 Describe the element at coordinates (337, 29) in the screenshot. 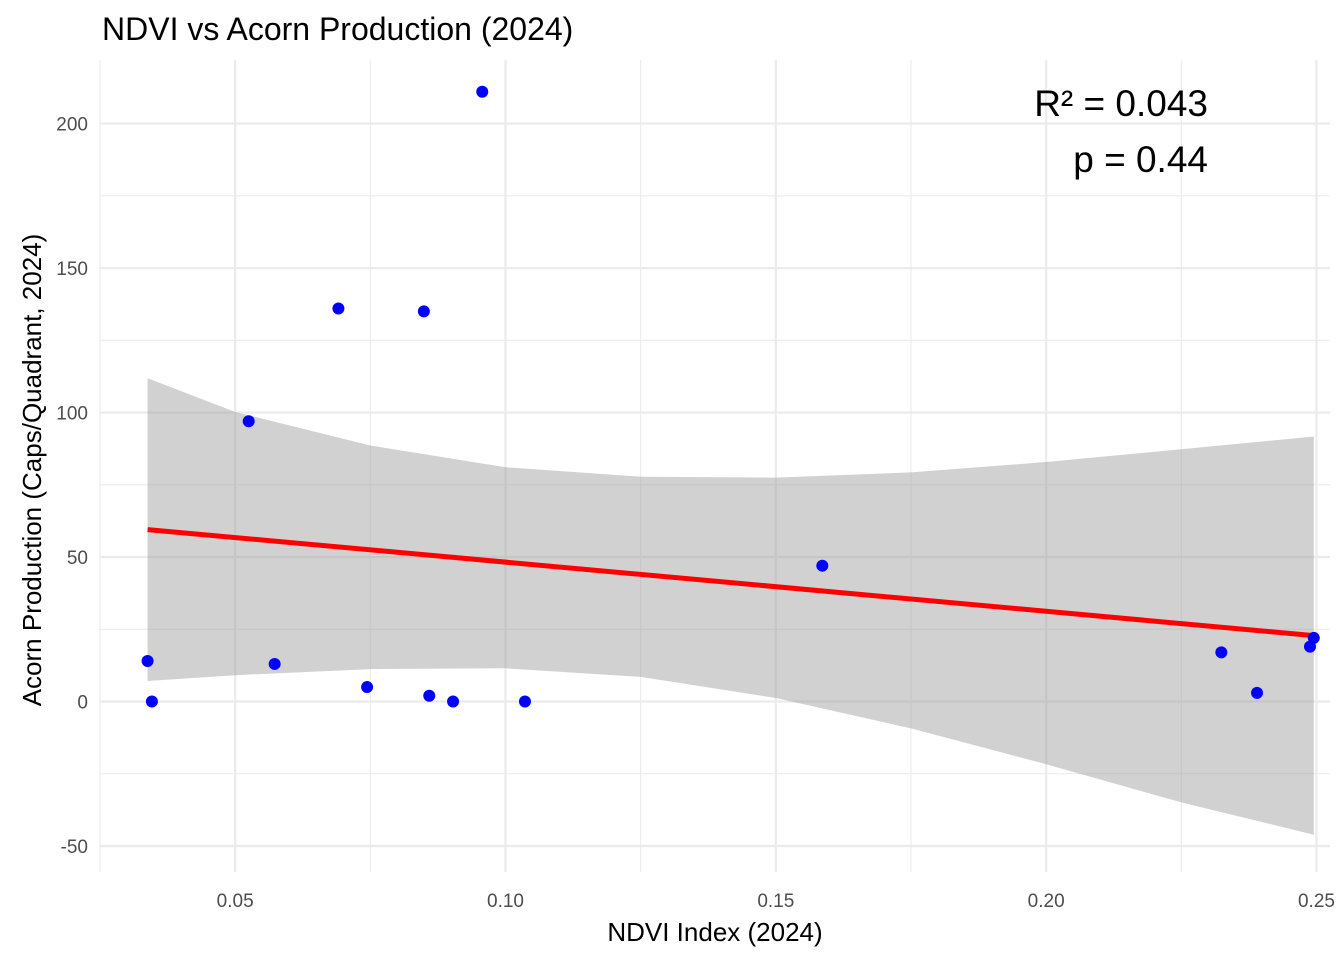

I see `chart-title: NDVI vs Acorn Production (2024)` at that location.